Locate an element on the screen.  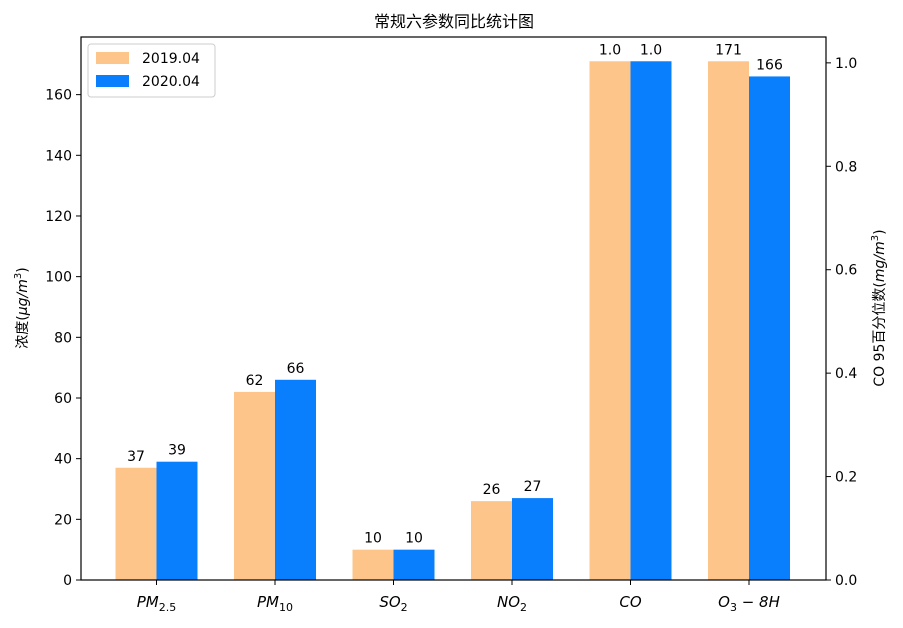
data-label-PM10-2020.04: 66 is located at coordinates (296, 369).